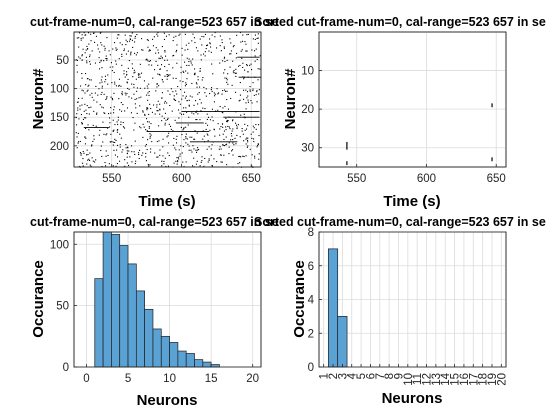  What do you see at coordinates (325, 376) in the screenshot?
I see `x-tick-label: 1` at bounding box center [325, 376].